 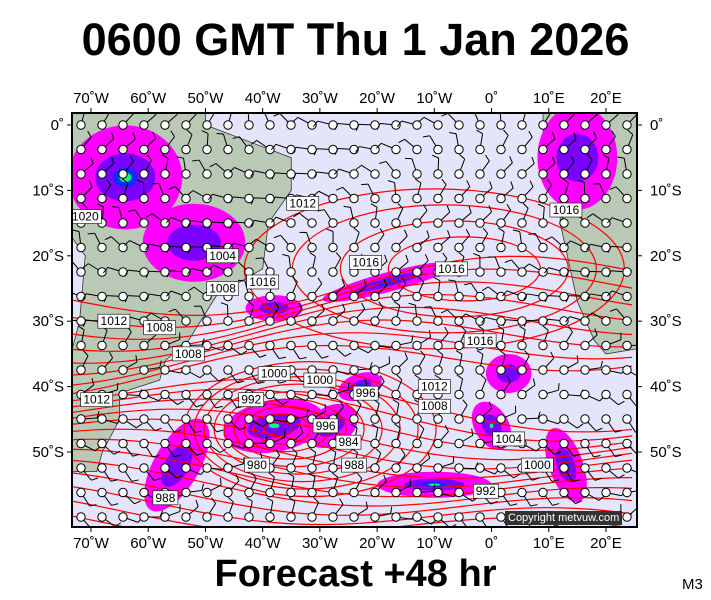 What do you see at coordinates (491, 98) in the screenshot?
I see `lon-label-top: 0˚` at bounding box center [491, 98].